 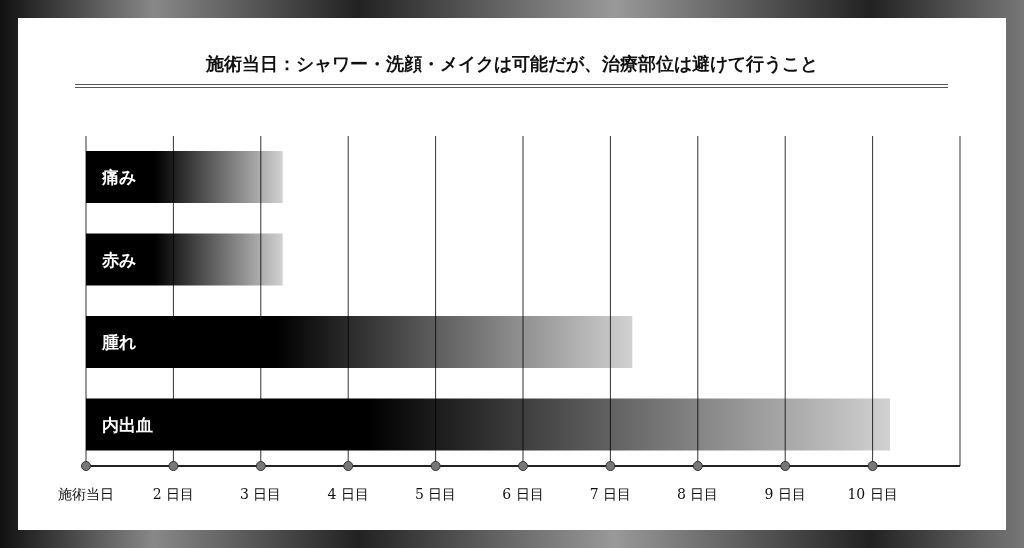 What do you see at coordinates (348, 494) in the screenshot?
I see `x-tick-label: 4 日目` at bounding box center [348, 494].